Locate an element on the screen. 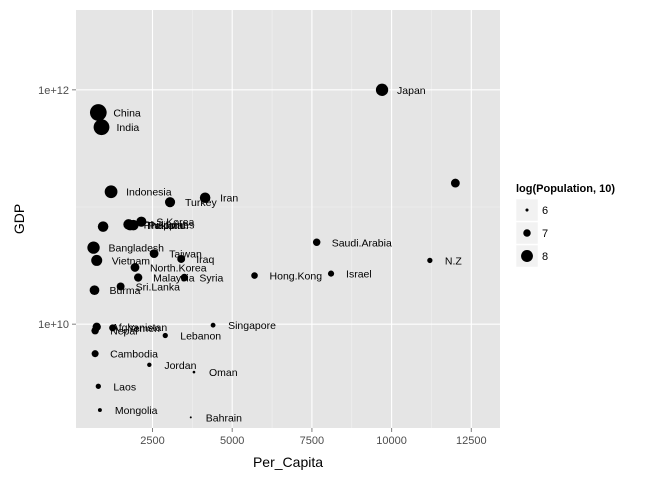 The width and height of the screenshot is (672, 480). point-label: Singapore is located at coordinates (252, 326).